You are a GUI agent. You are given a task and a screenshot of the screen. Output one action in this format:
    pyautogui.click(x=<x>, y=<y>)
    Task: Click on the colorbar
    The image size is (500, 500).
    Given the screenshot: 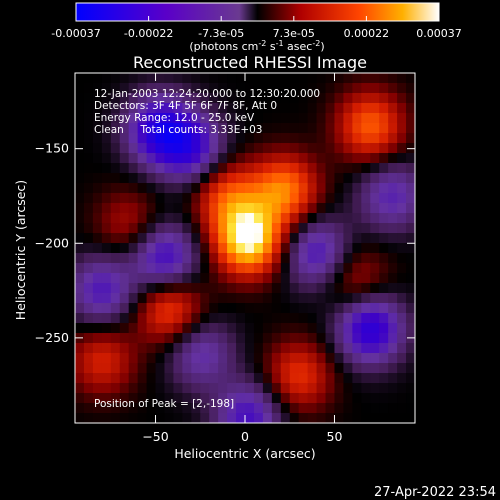 What is the action you would take?
    pyautogui.click(x=257, y=12)
    